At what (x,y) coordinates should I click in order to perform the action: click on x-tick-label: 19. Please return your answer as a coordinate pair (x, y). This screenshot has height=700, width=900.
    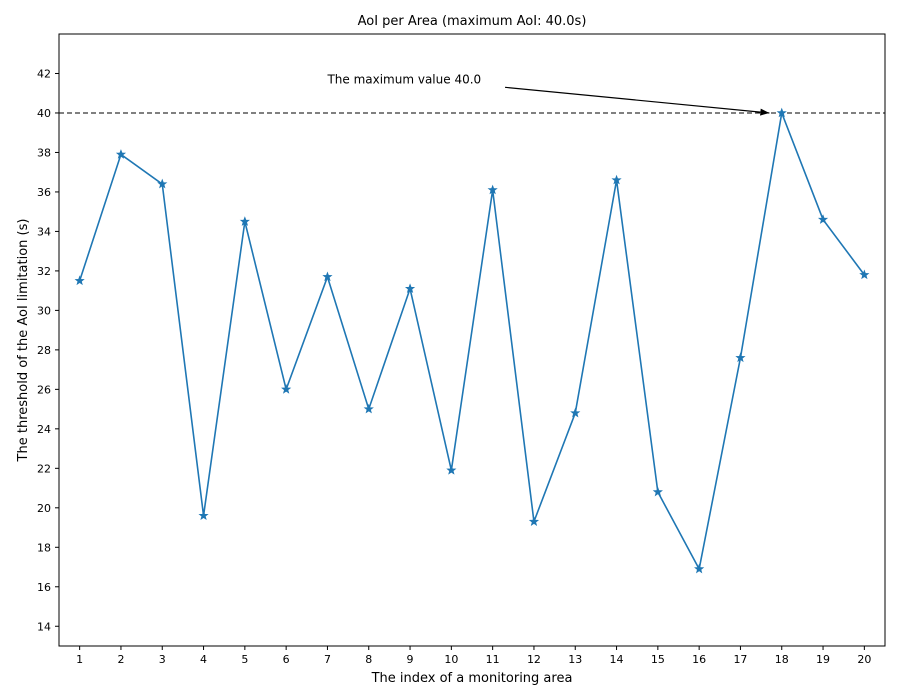
    Looking at the image, I should click on (823, 659).